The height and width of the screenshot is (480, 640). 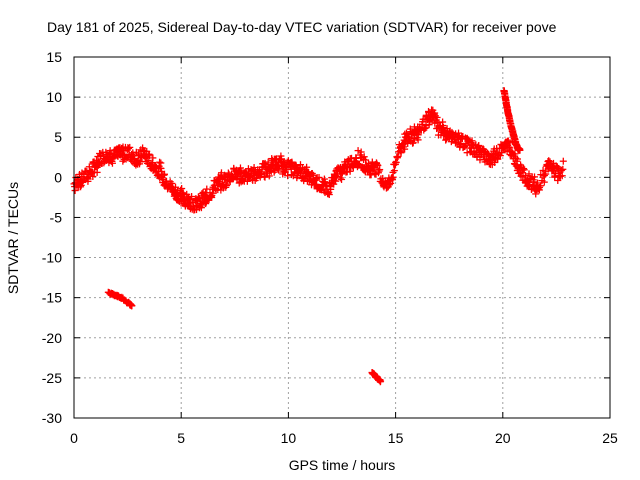 I want to click on y-tick-label: -15, so click(x=52, y=298).